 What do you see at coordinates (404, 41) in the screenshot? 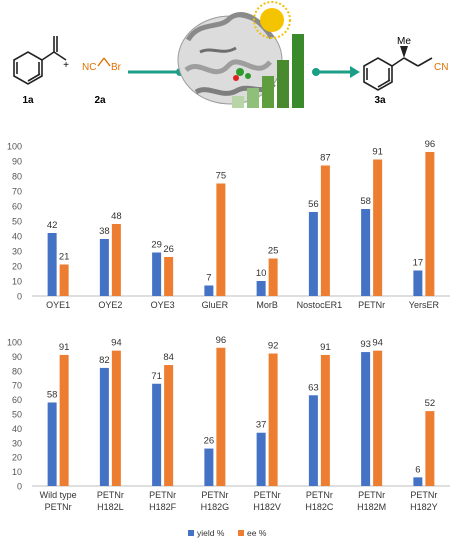
I see `product-3a-me: Me` at bounding box center [404, 41].